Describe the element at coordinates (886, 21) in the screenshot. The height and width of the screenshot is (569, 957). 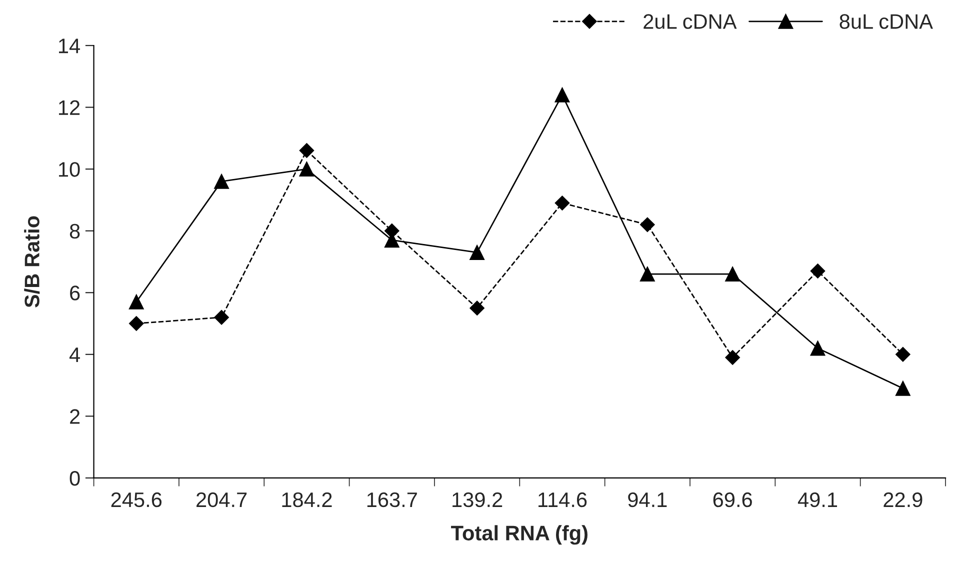
I see `legend-label: 8uL cDNA` at that location.